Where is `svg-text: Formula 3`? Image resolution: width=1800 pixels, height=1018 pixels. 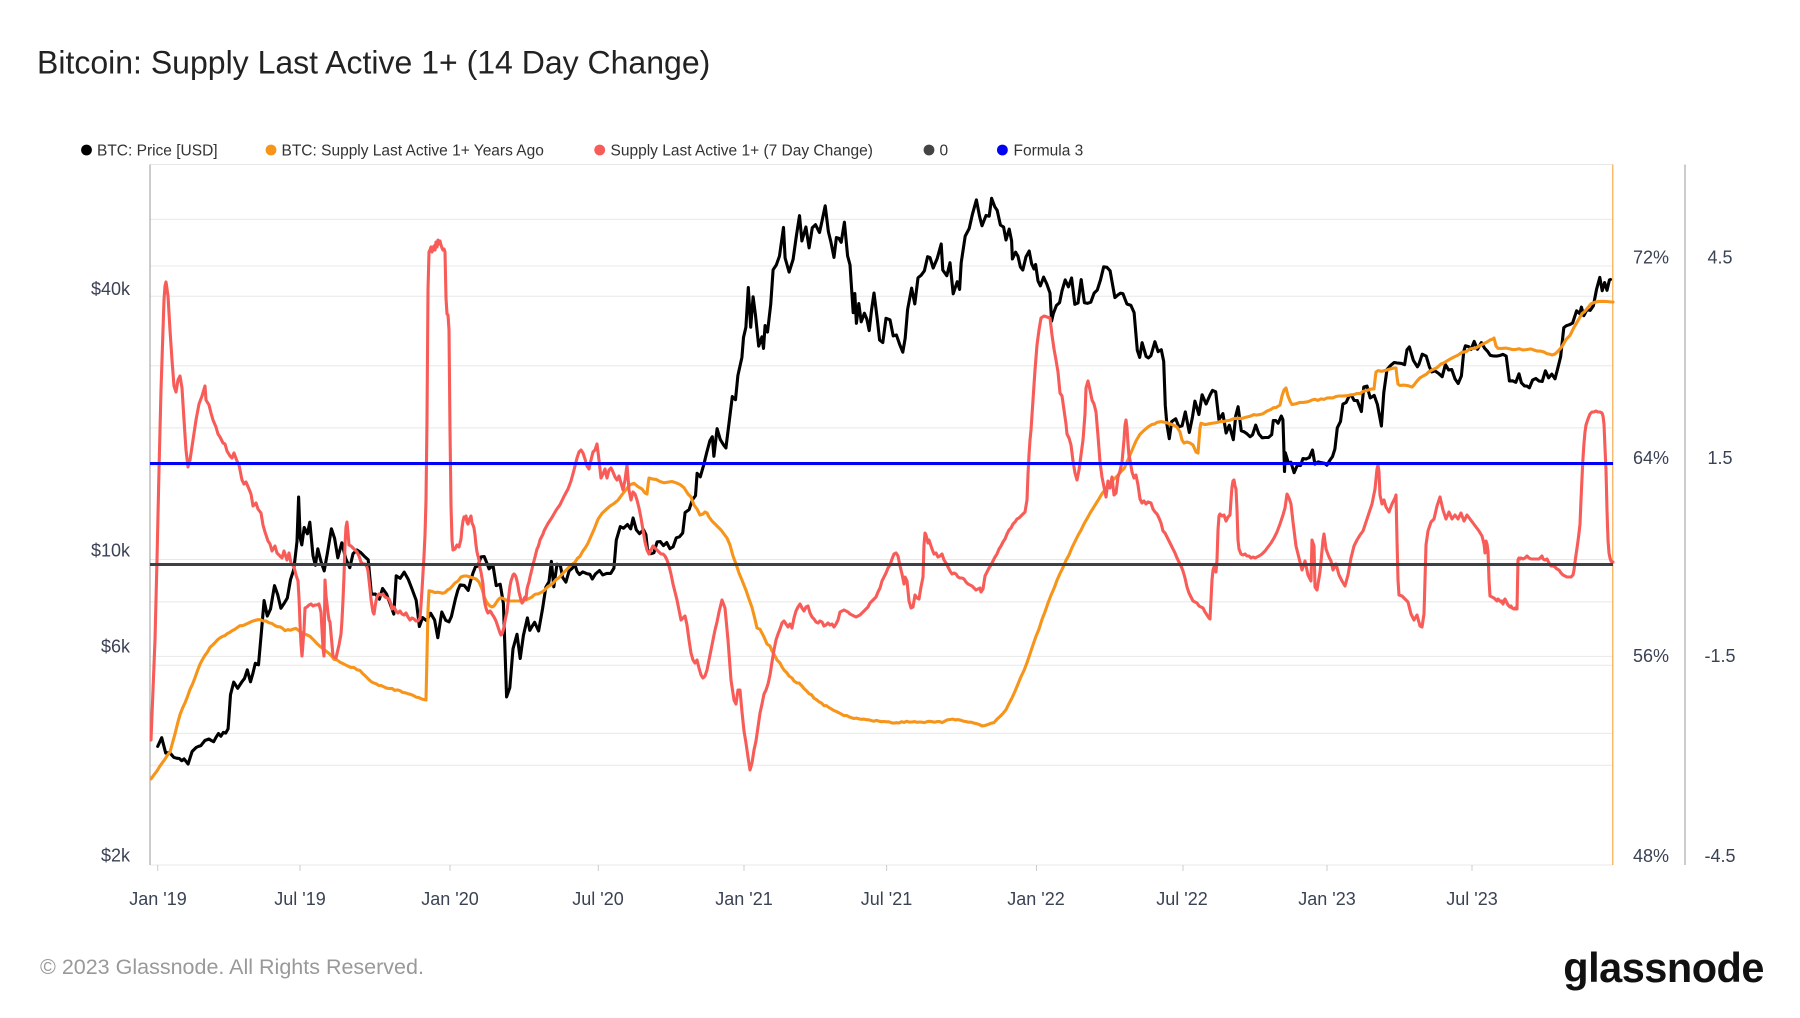 svg-text: Formula 3 is located at coordinates (1049, 151).